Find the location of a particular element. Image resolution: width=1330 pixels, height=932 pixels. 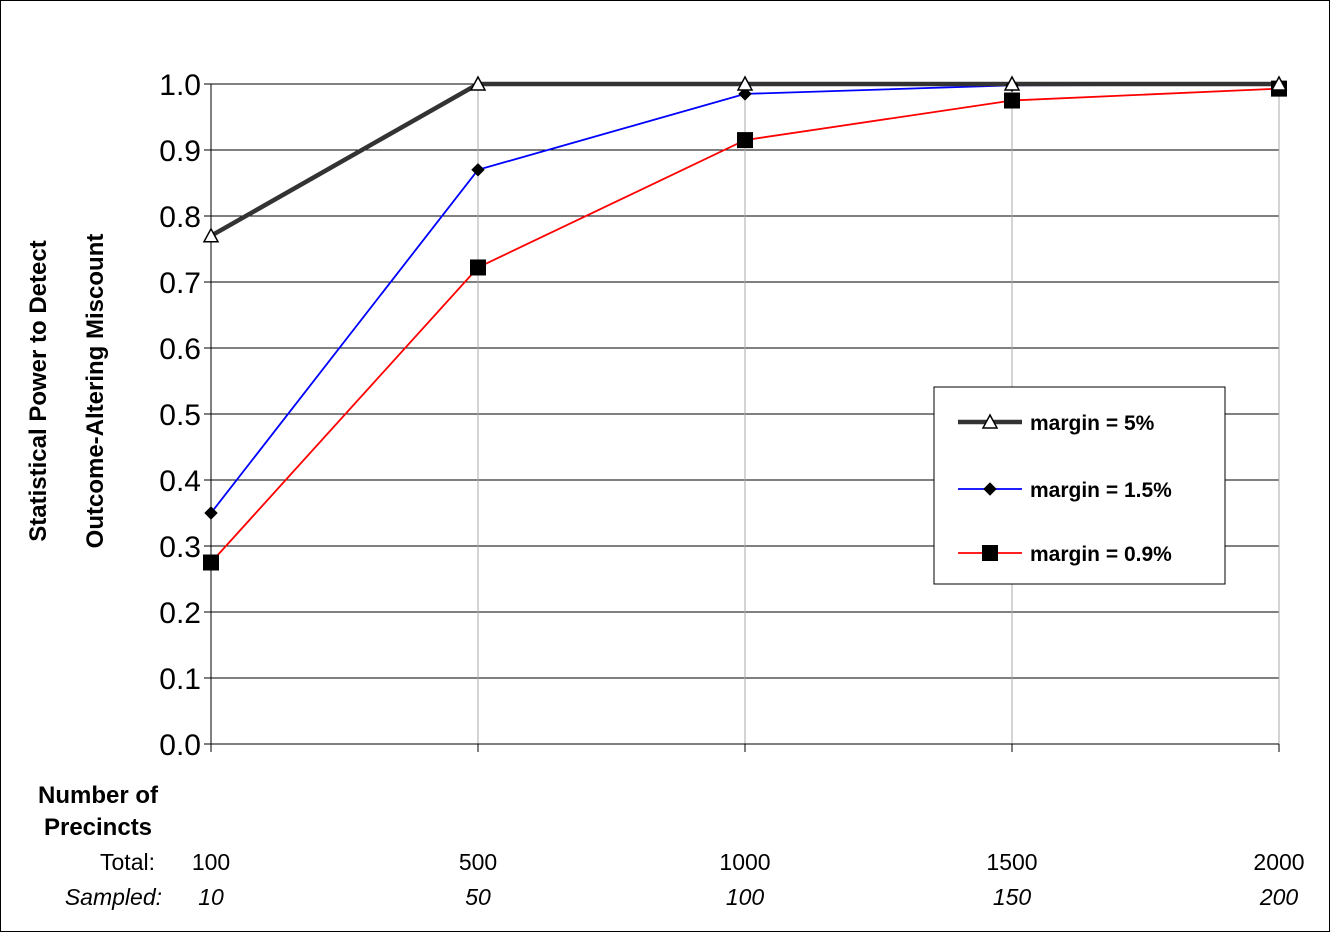

x-axis-title-line1: Number of is located at coordinates (98, 795).